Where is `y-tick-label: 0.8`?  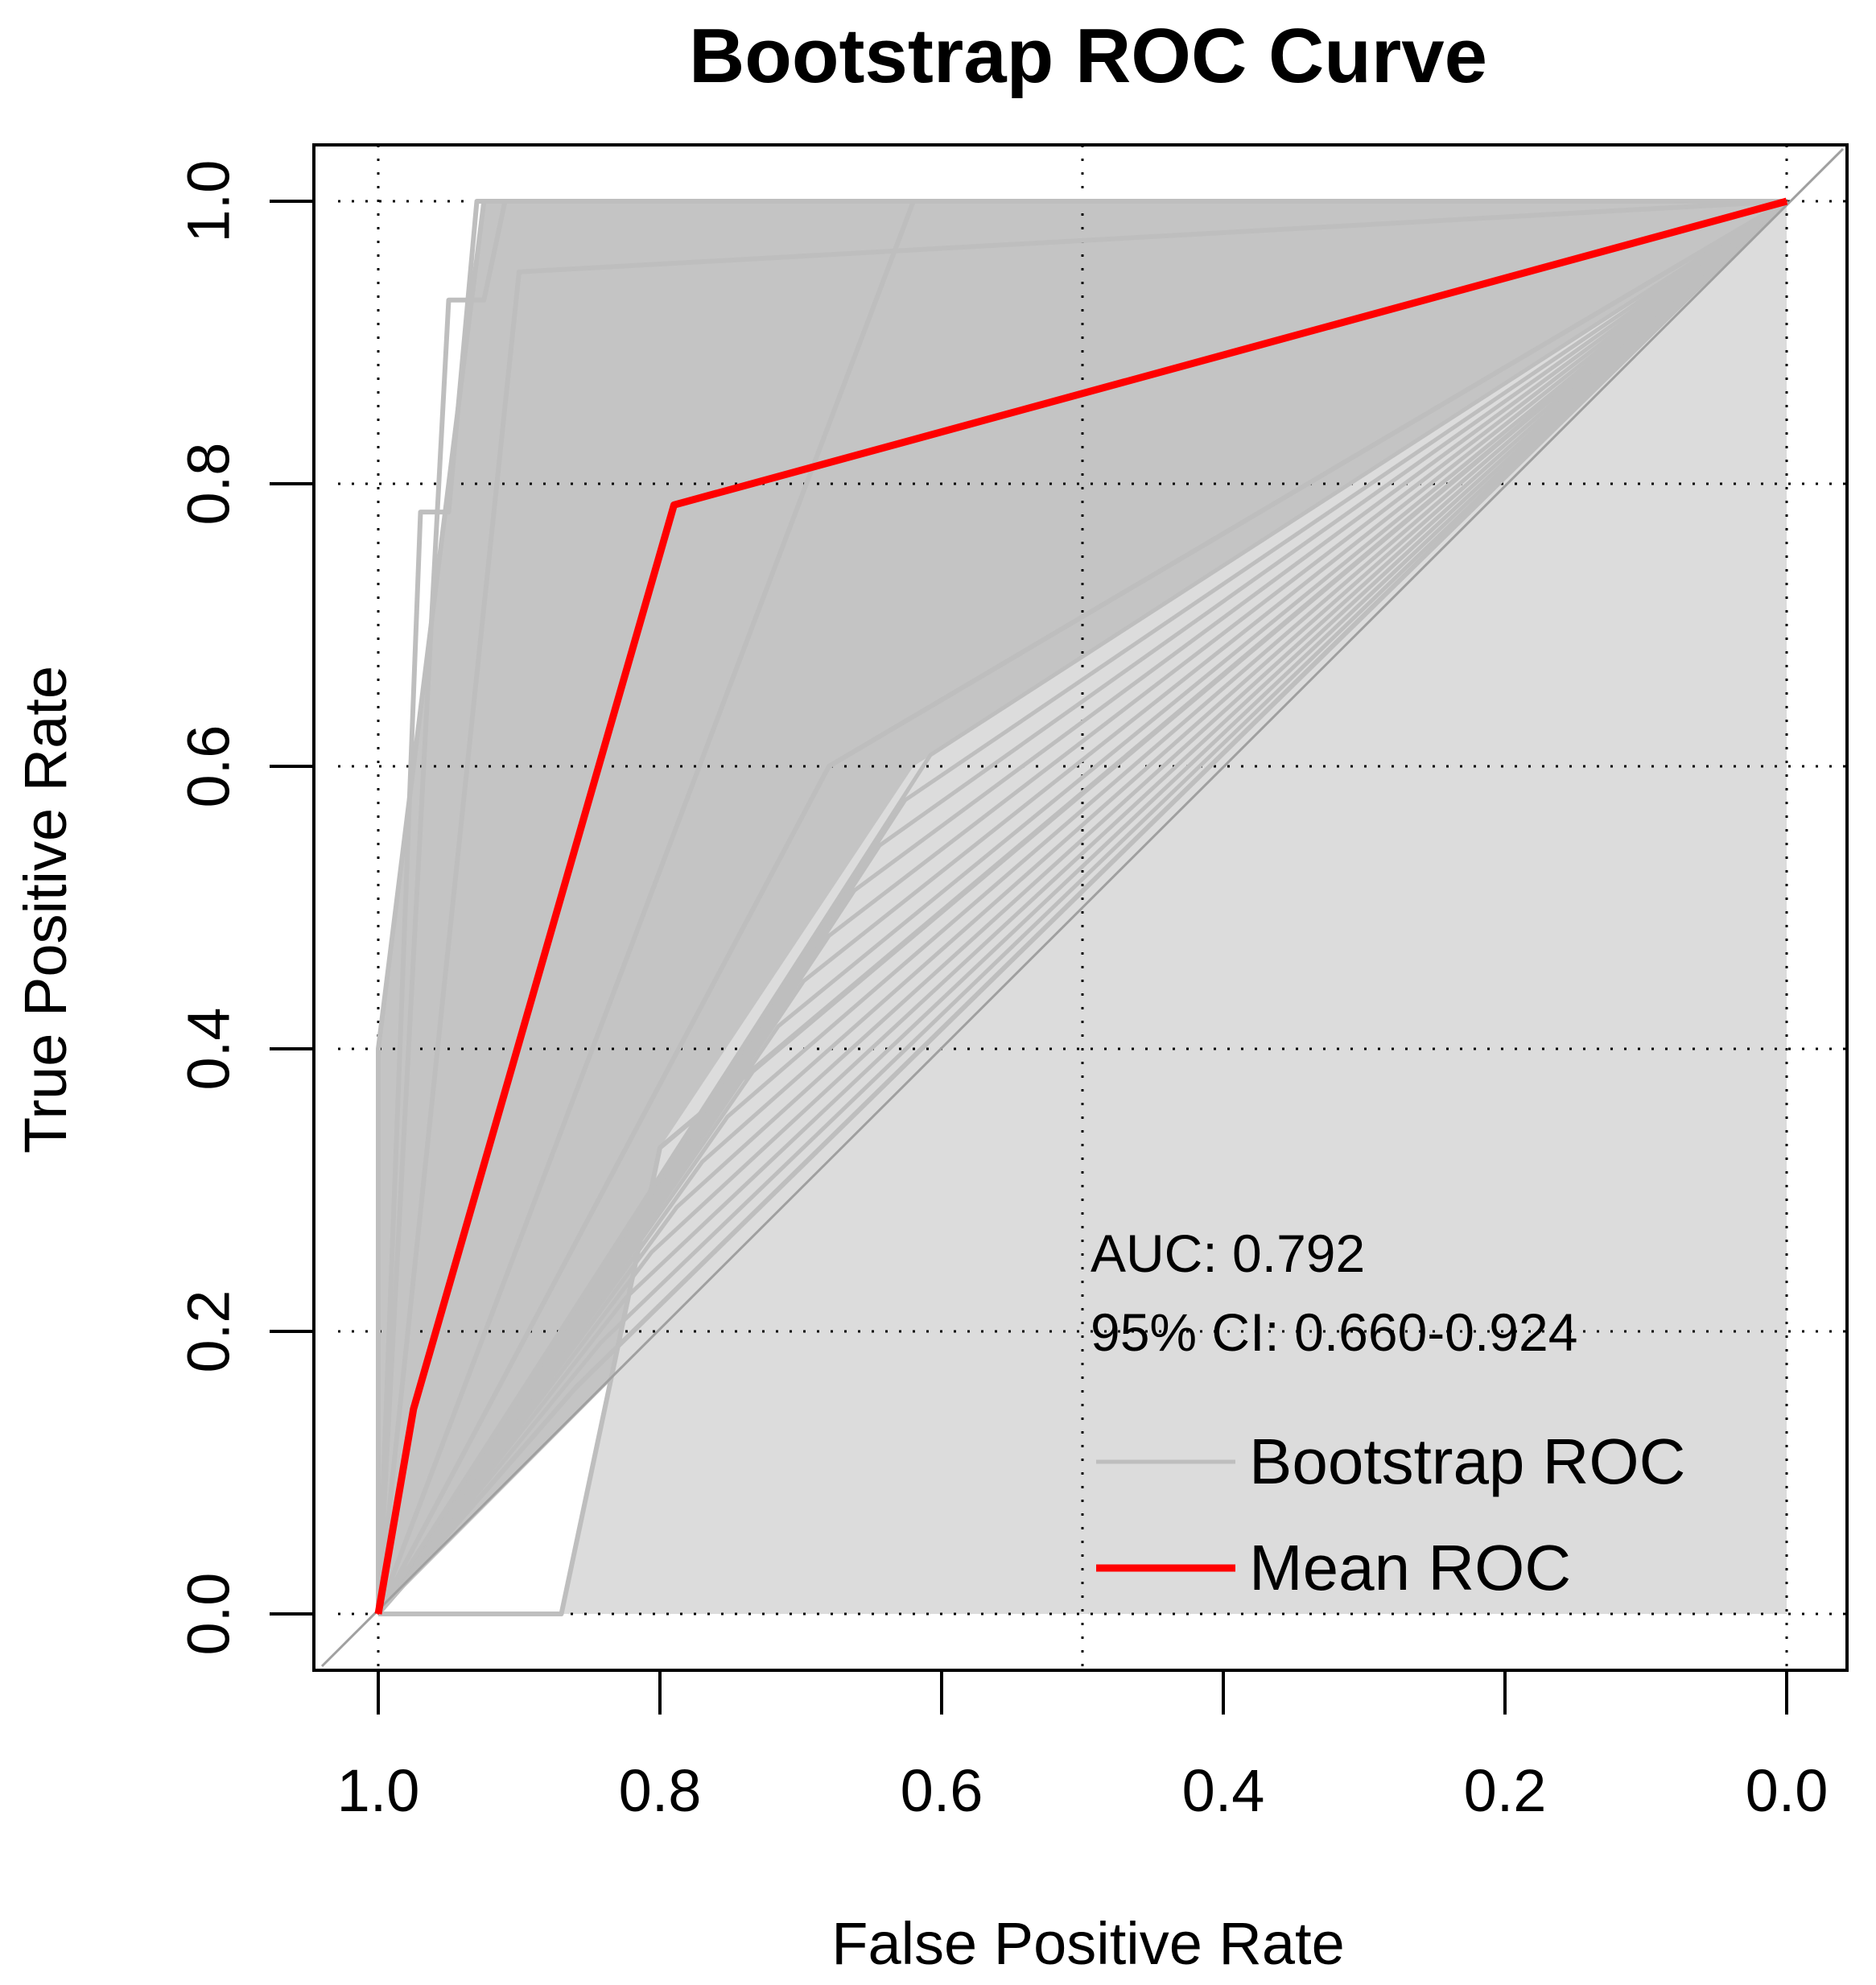
y-tick-label: 0.8 is located at coordinates (208, 484).